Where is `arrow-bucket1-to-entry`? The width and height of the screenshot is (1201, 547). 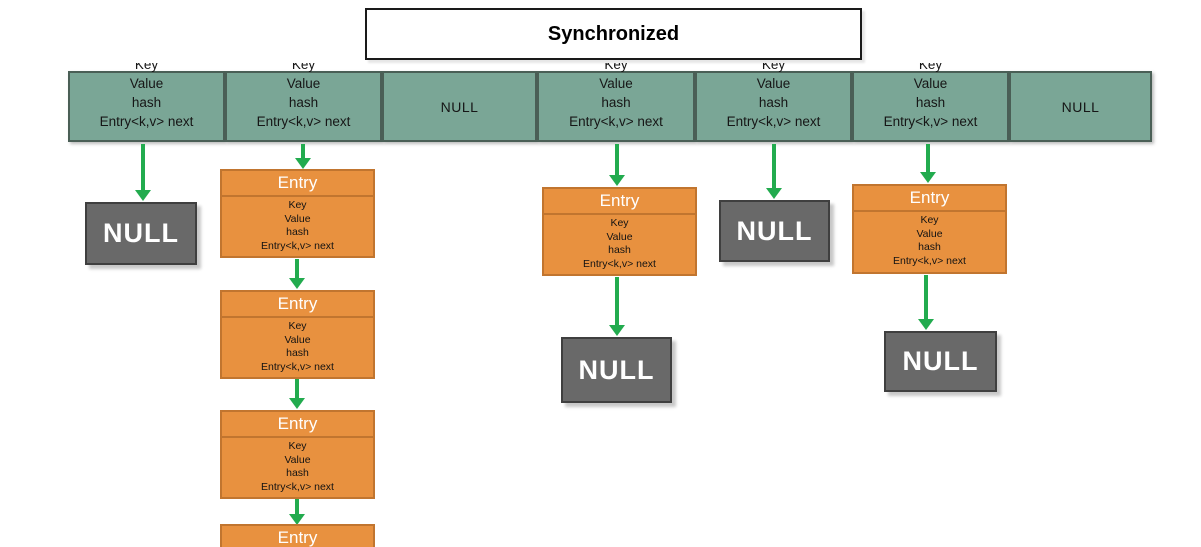
arrow-bucket1-to-entry is located at coordinates (303, 156).